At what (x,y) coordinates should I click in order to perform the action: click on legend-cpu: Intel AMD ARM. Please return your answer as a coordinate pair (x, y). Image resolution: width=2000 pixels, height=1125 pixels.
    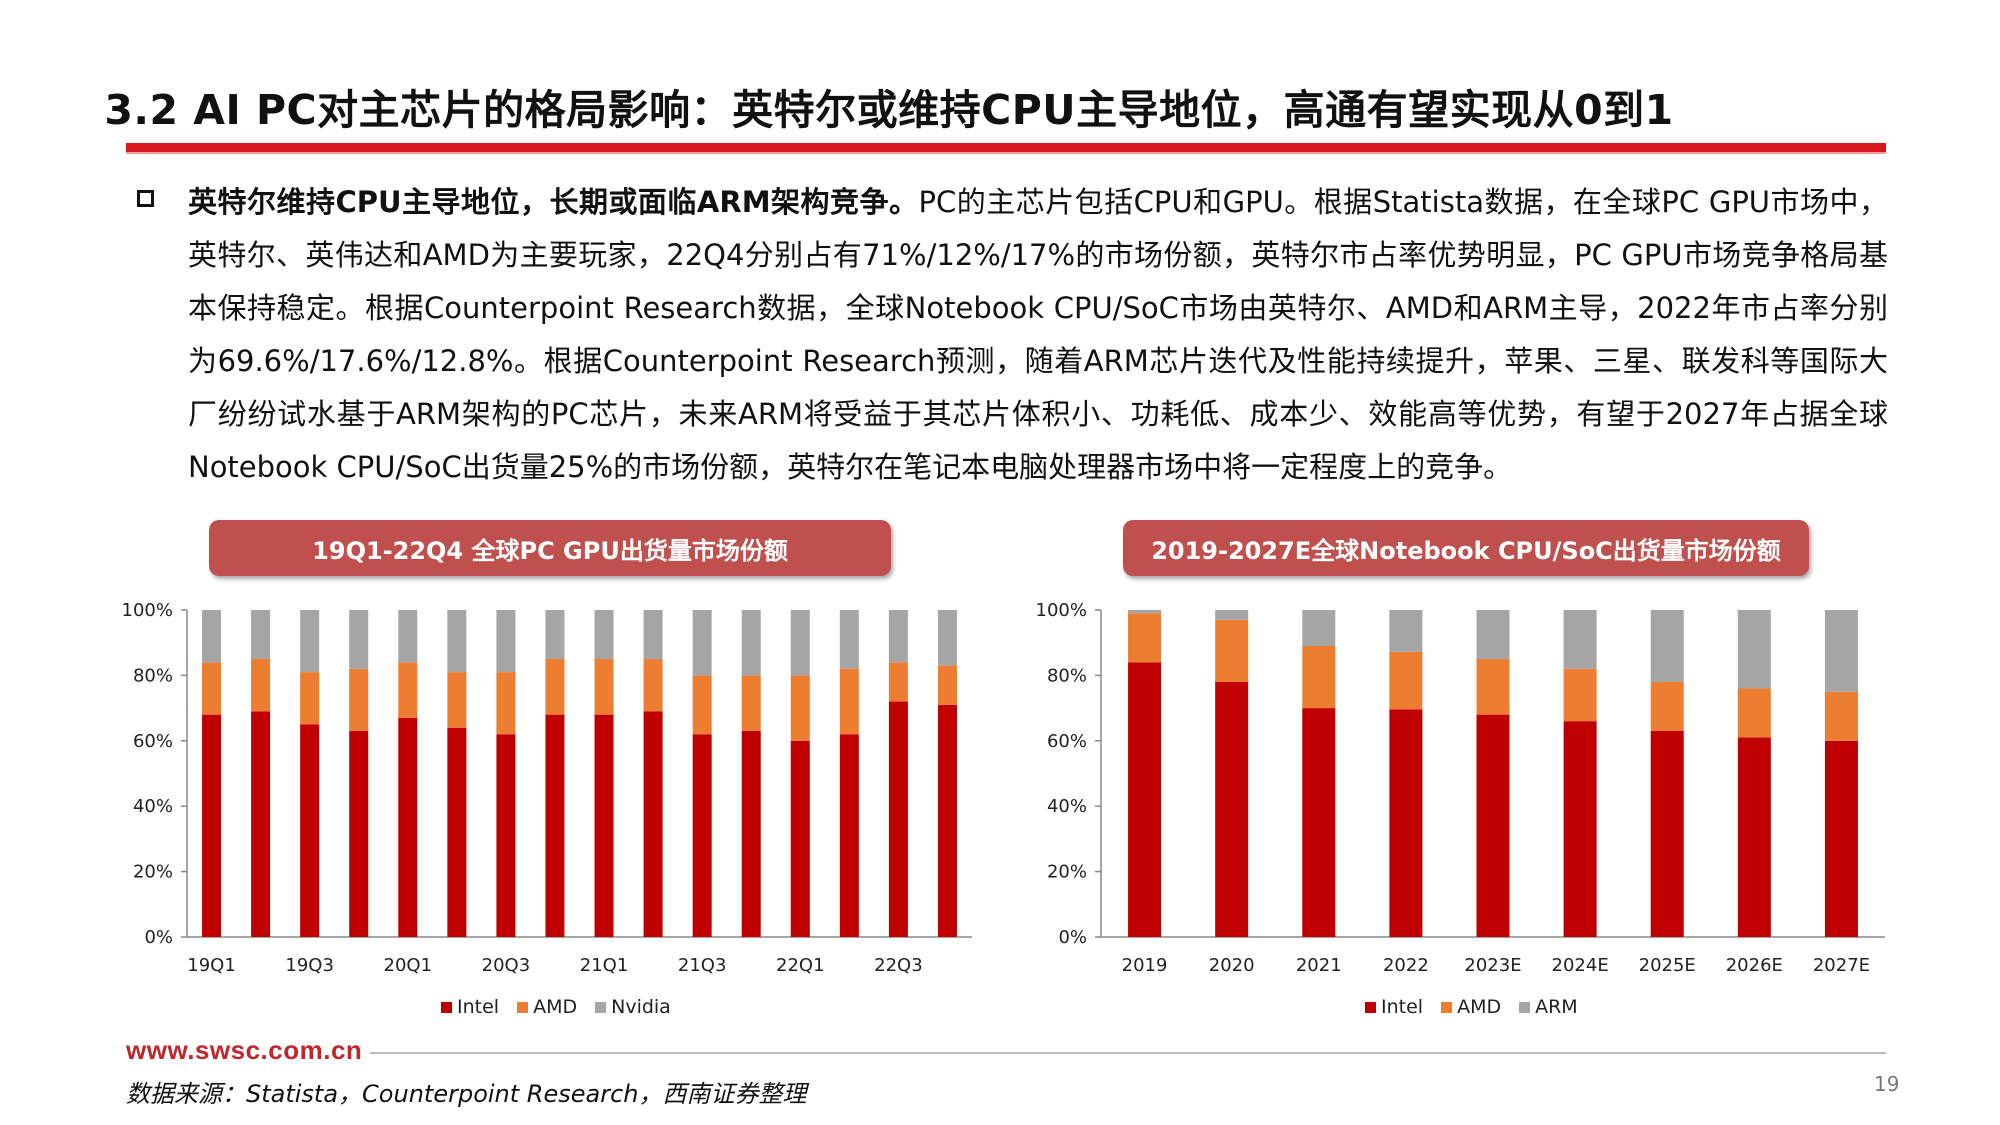
    Looking at the image, I should click on (1471, 1007).